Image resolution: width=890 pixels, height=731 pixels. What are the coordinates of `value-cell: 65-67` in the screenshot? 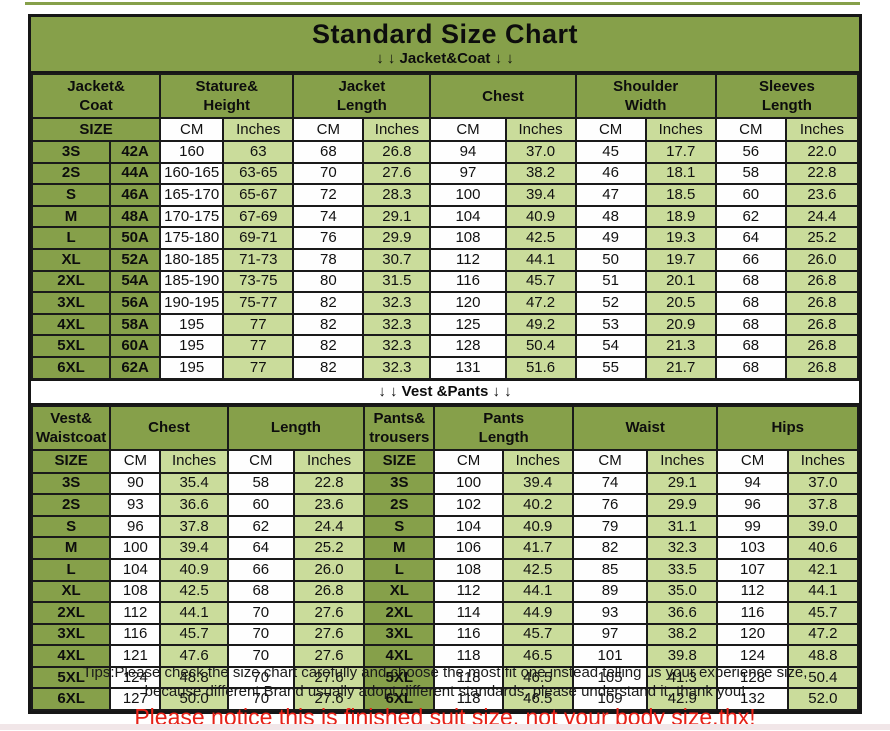 It's located at (258, 195).